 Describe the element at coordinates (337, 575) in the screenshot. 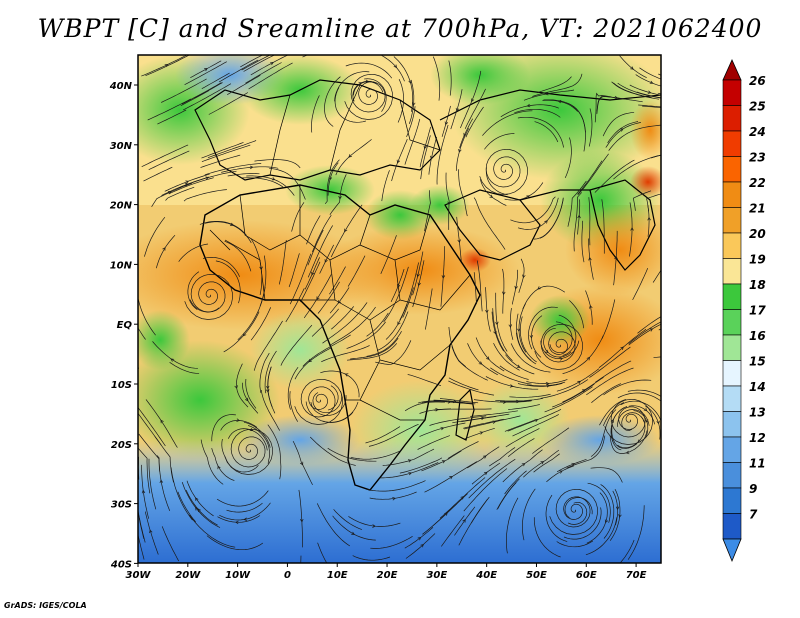

I see `lon-tick-label: 10E` at that location.